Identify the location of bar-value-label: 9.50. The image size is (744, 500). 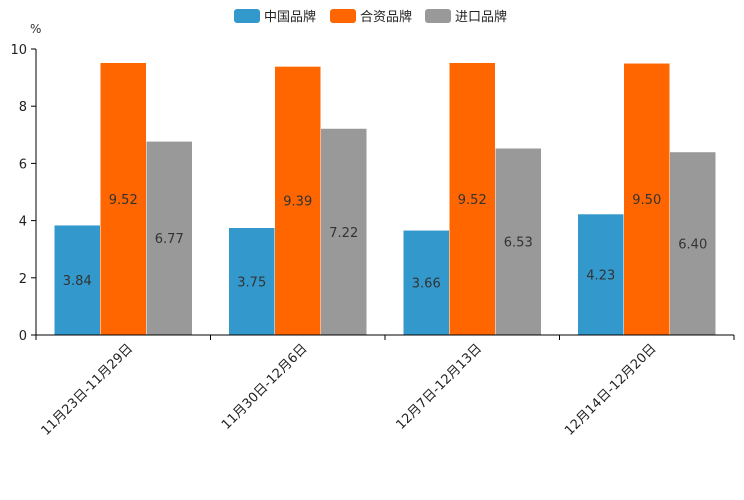
(646, 200).